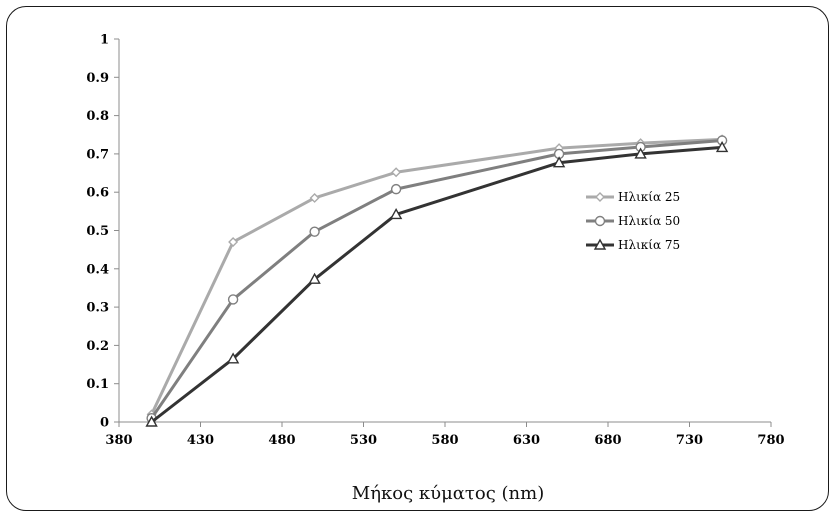 Image resolution: width=837 pixels, height=519 pixels. What do you see at coordinates (363, 440) in the screenshot?
I see `x-tick-label: 530` at bounding box center [363, 440].